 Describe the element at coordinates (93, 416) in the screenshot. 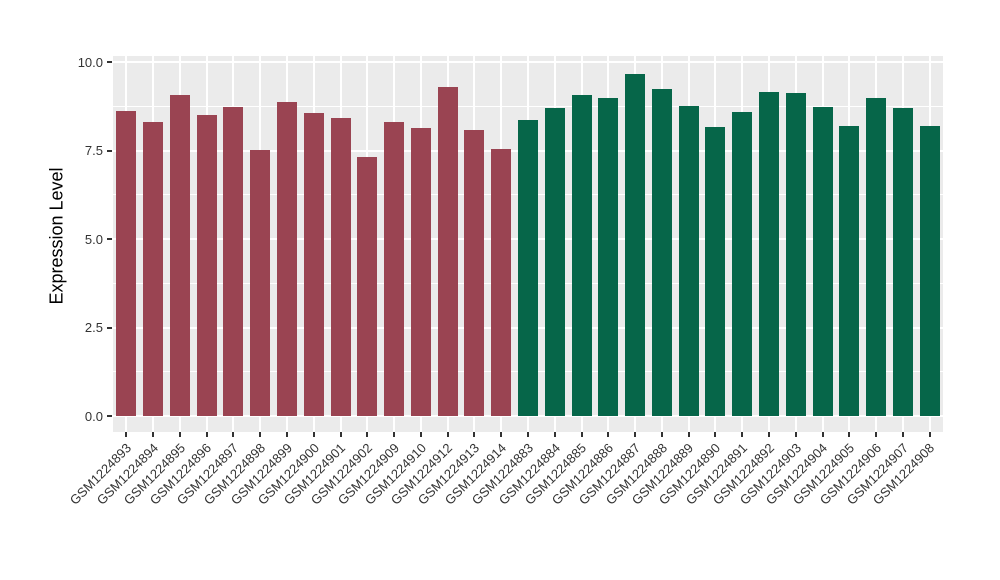

I see `y-tick-label: 0.0` at that location.